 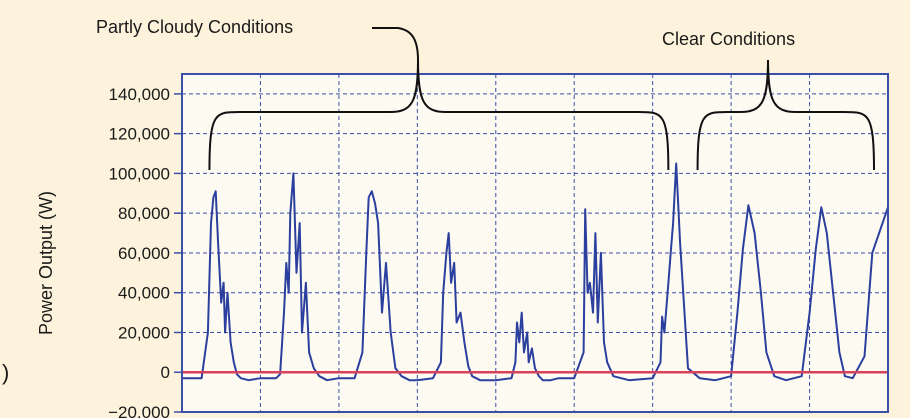 I want to click on y-tick-label: 80,000, so click(x=144, y=213).